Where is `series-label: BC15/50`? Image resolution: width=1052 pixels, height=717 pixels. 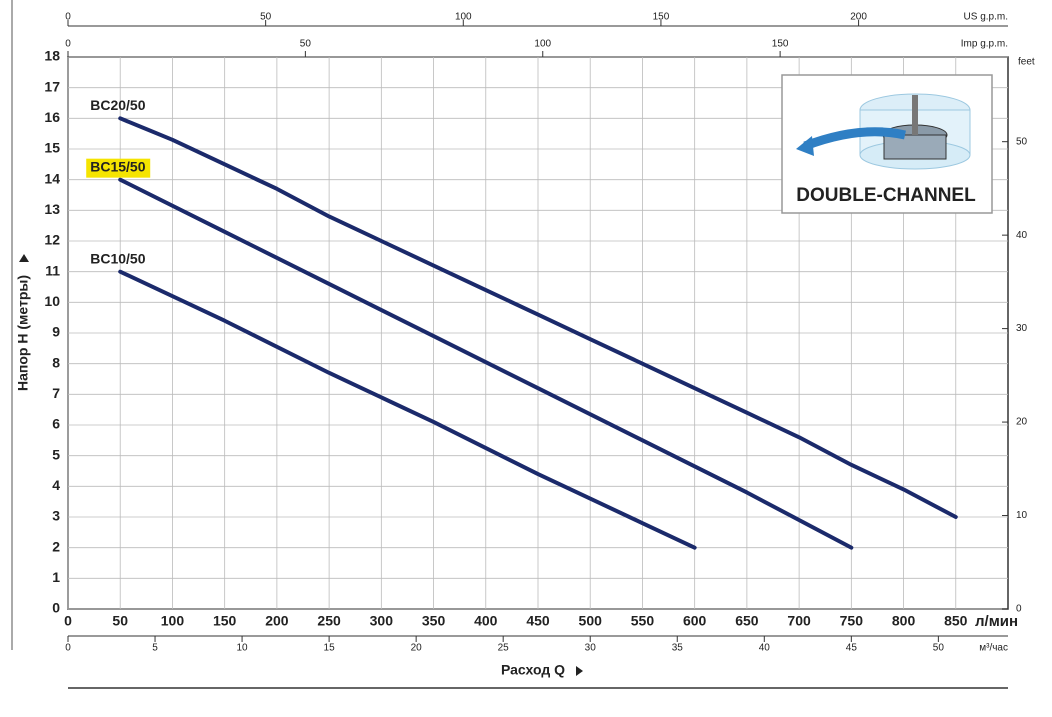 series-label: BC15/50 is located at coordinates (117, 166).